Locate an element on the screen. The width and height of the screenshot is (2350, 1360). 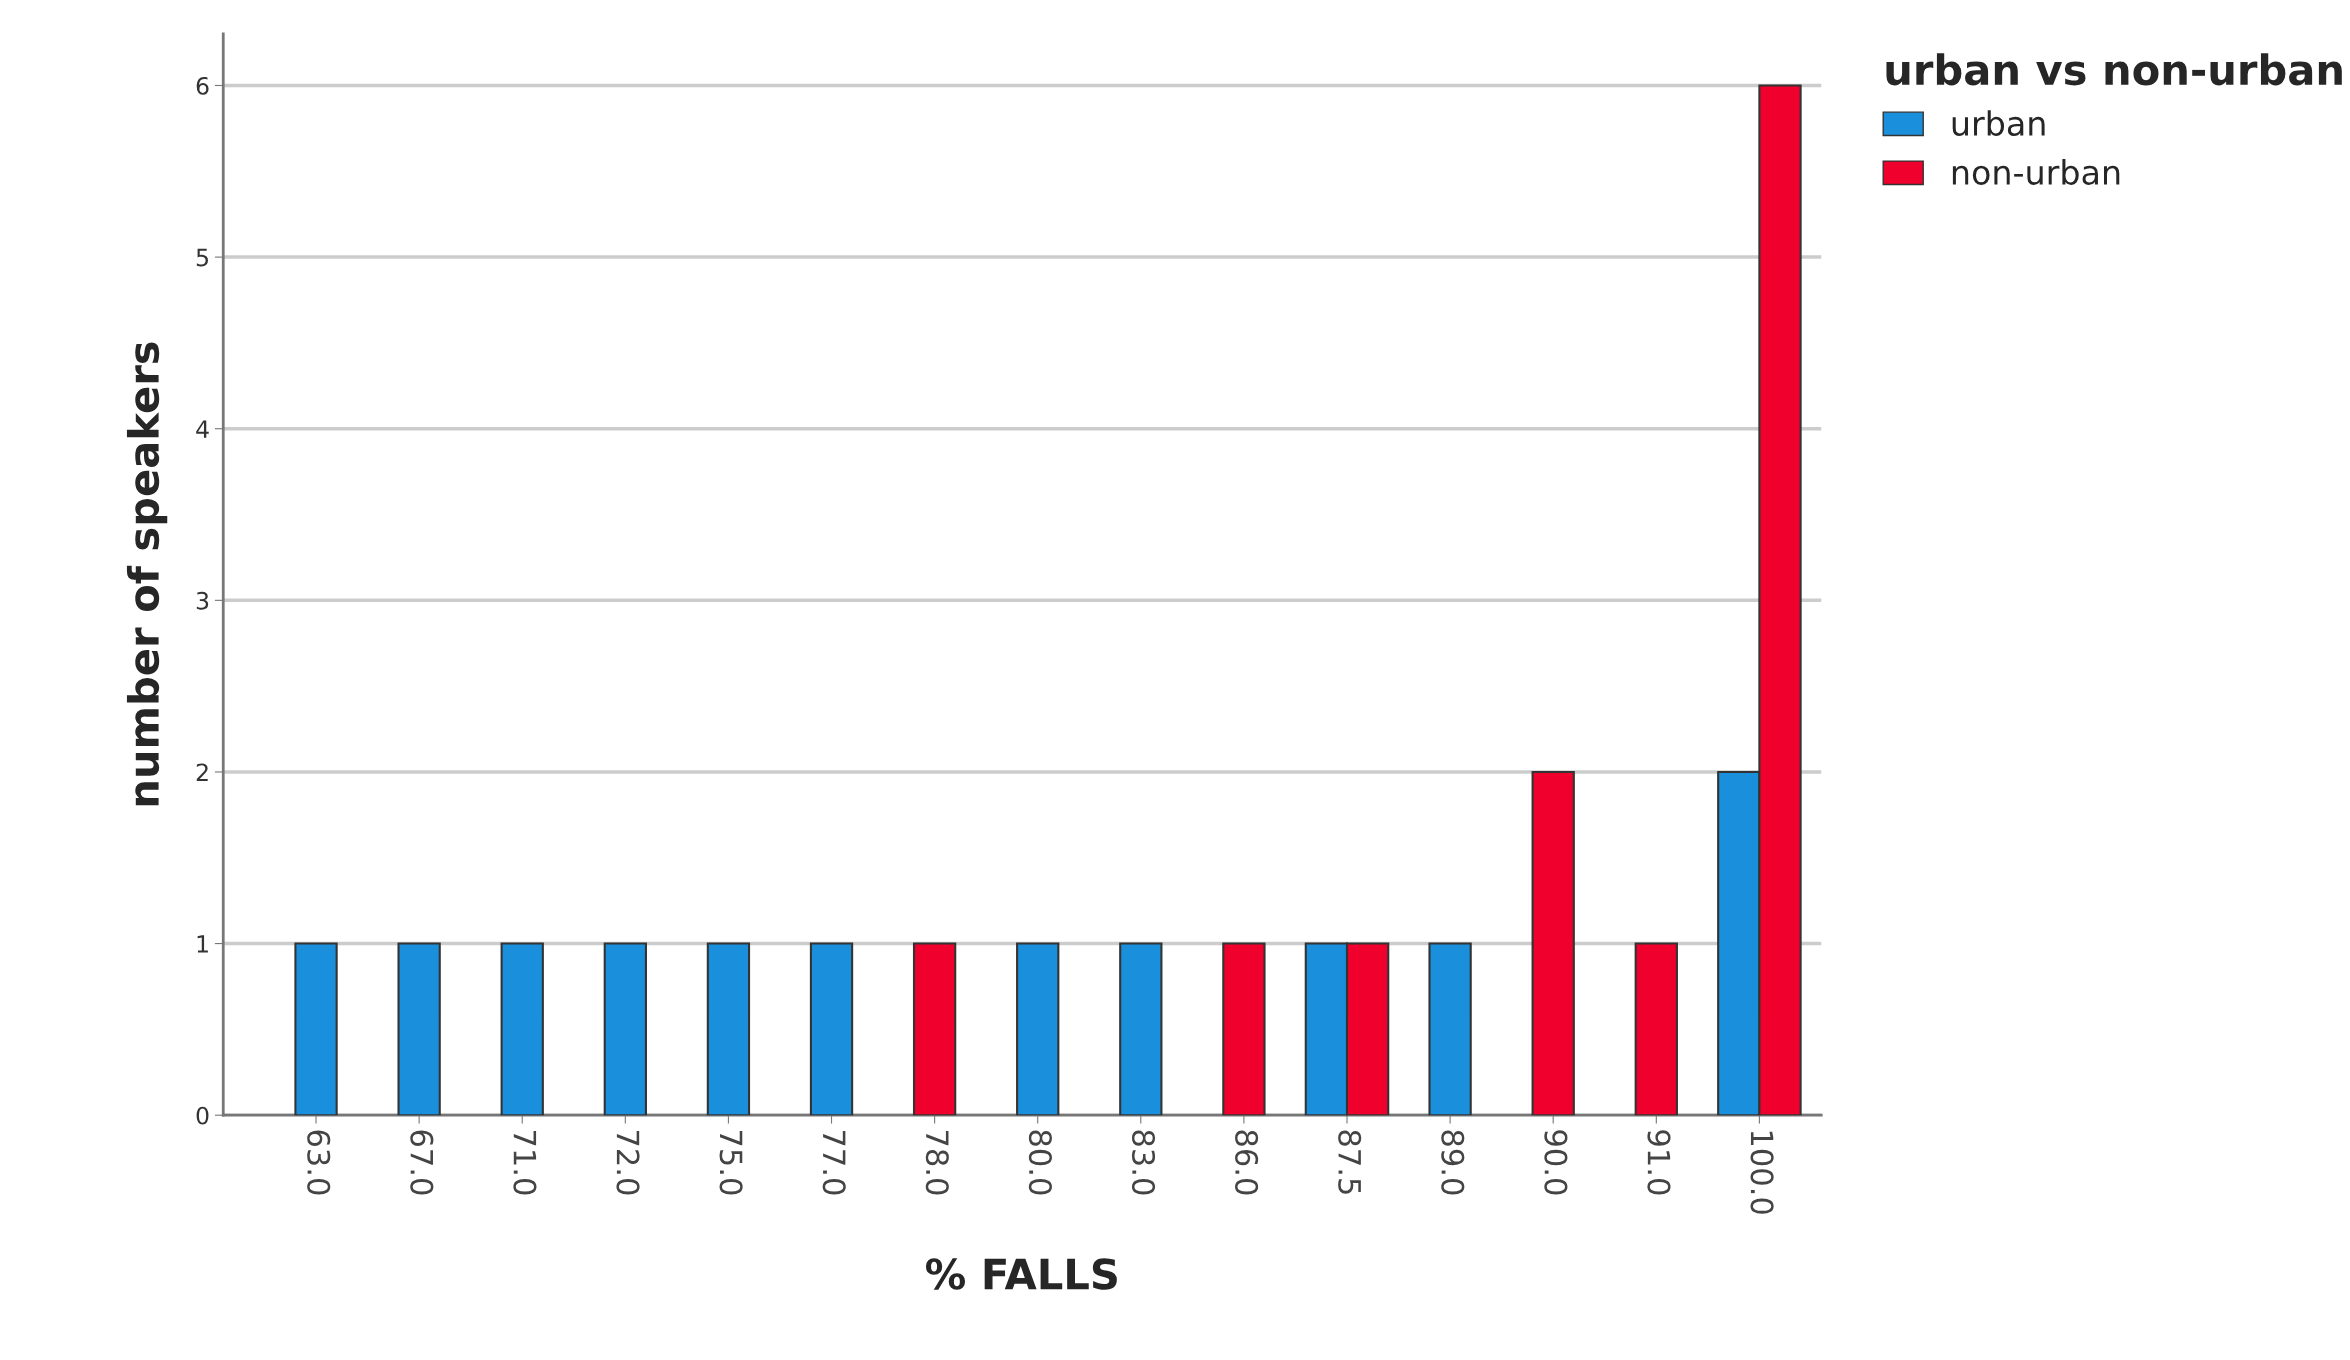
x-tick-label: 72.0 is located at coordinates (628, 1162).